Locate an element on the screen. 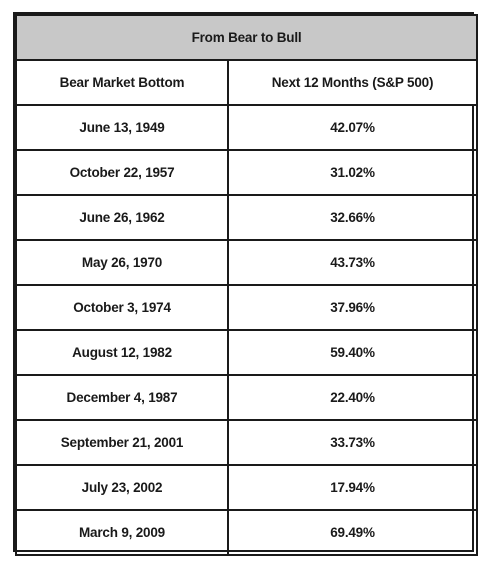 The height and width of the screenshot is (566, 488). cell-bear-market-bottom: December 4, 1987 is located at coordinates (122, 397).